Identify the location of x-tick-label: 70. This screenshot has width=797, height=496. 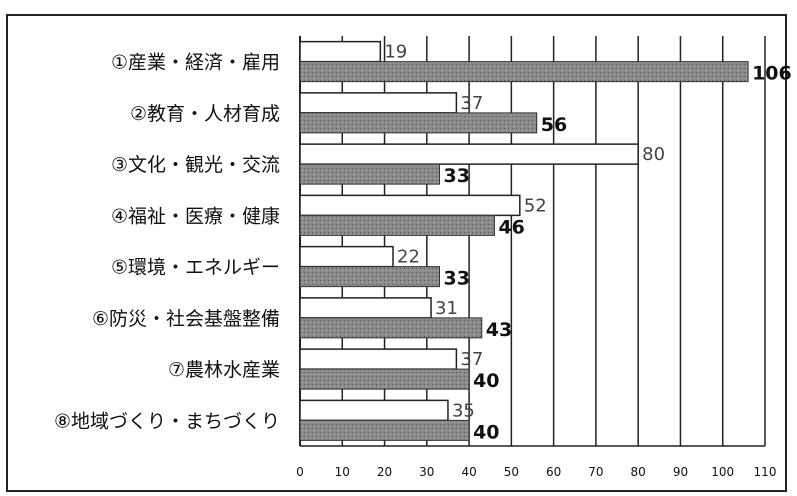
(595, 472).